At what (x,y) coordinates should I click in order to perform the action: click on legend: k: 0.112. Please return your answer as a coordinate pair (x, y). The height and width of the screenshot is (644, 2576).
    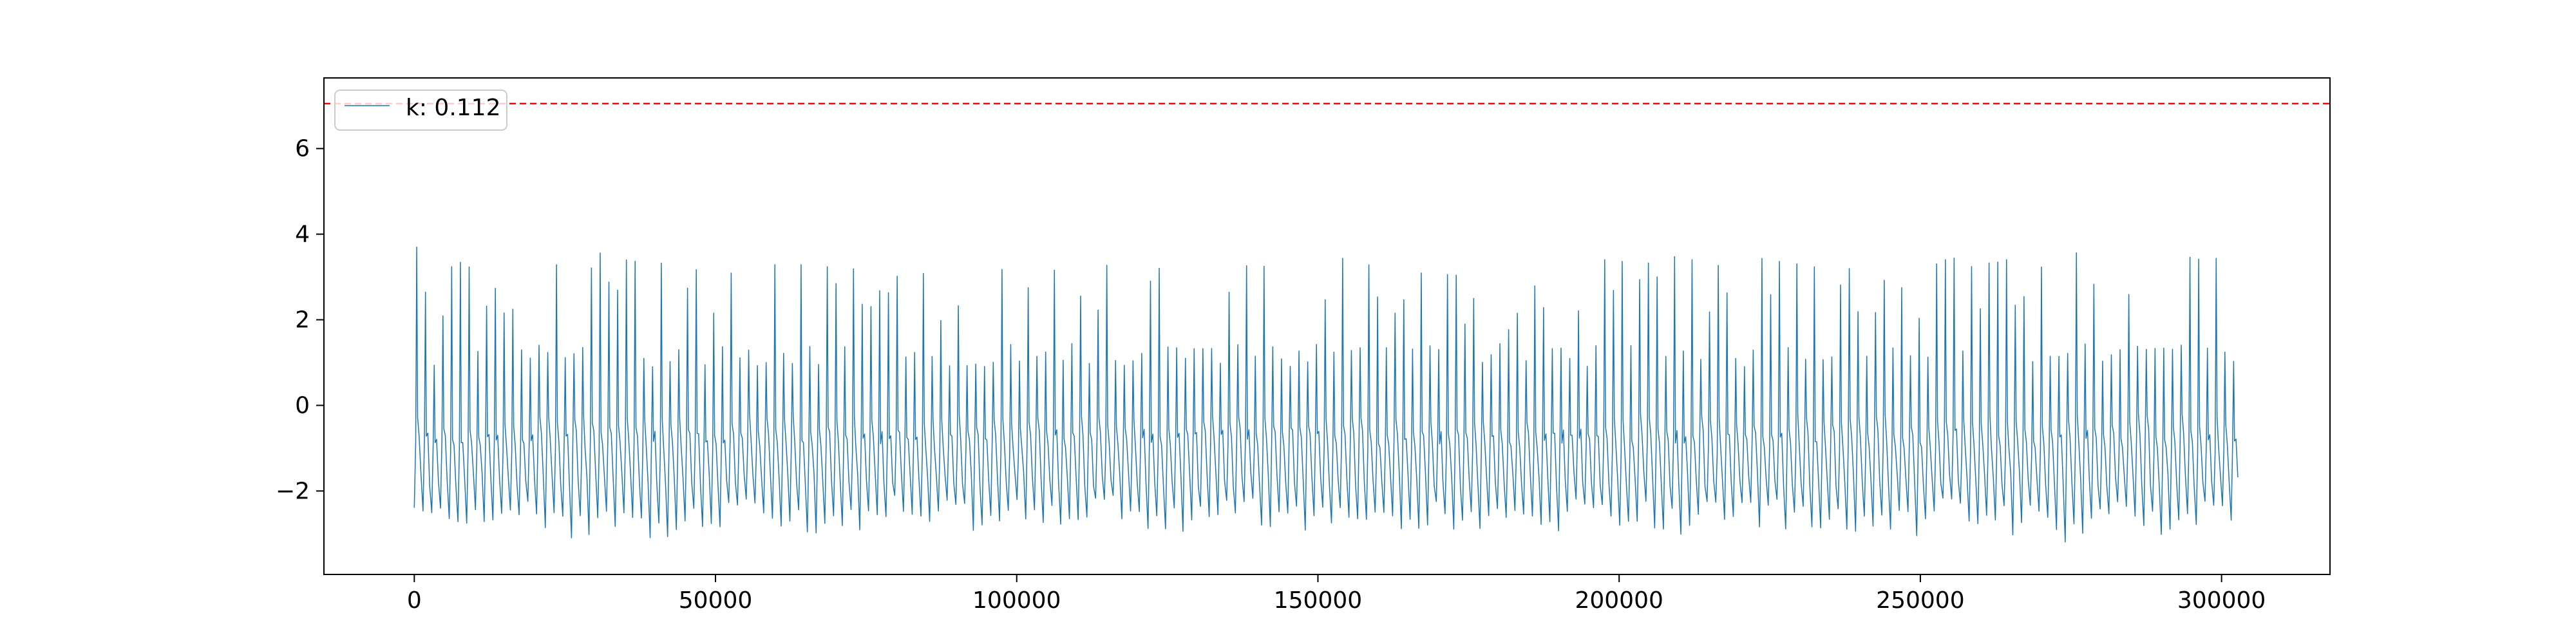
    Looking at the image, I should click on (420, 111).